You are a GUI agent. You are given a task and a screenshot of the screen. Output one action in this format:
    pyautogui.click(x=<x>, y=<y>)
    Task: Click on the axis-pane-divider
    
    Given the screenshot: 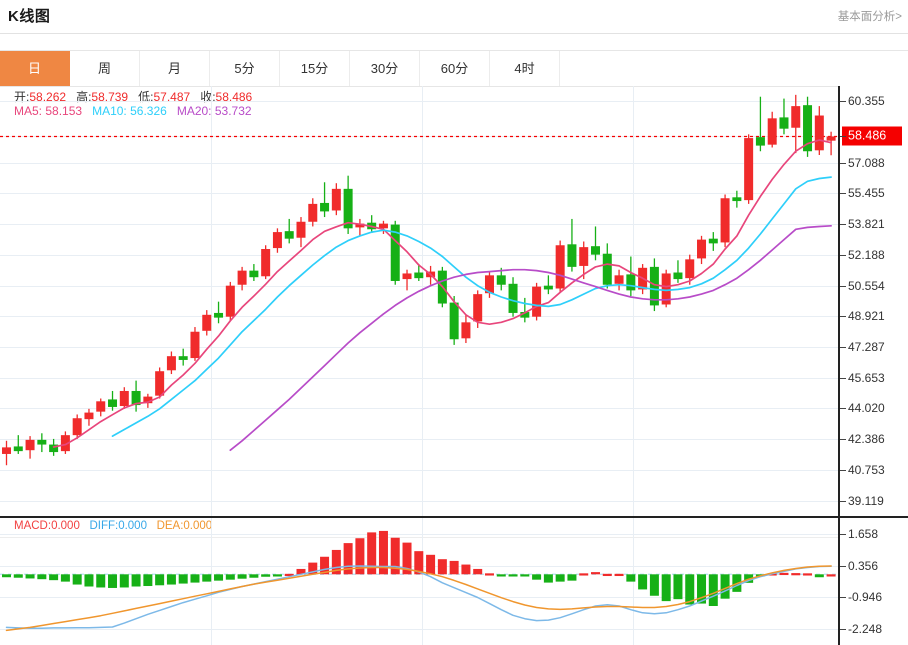 What is the action you would take?
    pyautogui.click(x=874, y=517)
    